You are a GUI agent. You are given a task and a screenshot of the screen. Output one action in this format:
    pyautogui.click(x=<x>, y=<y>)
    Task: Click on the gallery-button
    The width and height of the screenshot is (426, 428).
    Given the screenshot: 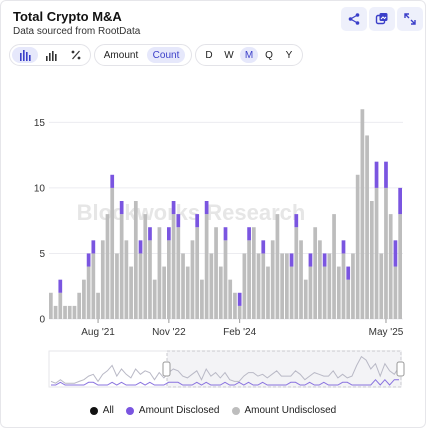 What is the action you would take?
    pyautogui.click(x=382, y=19)
    